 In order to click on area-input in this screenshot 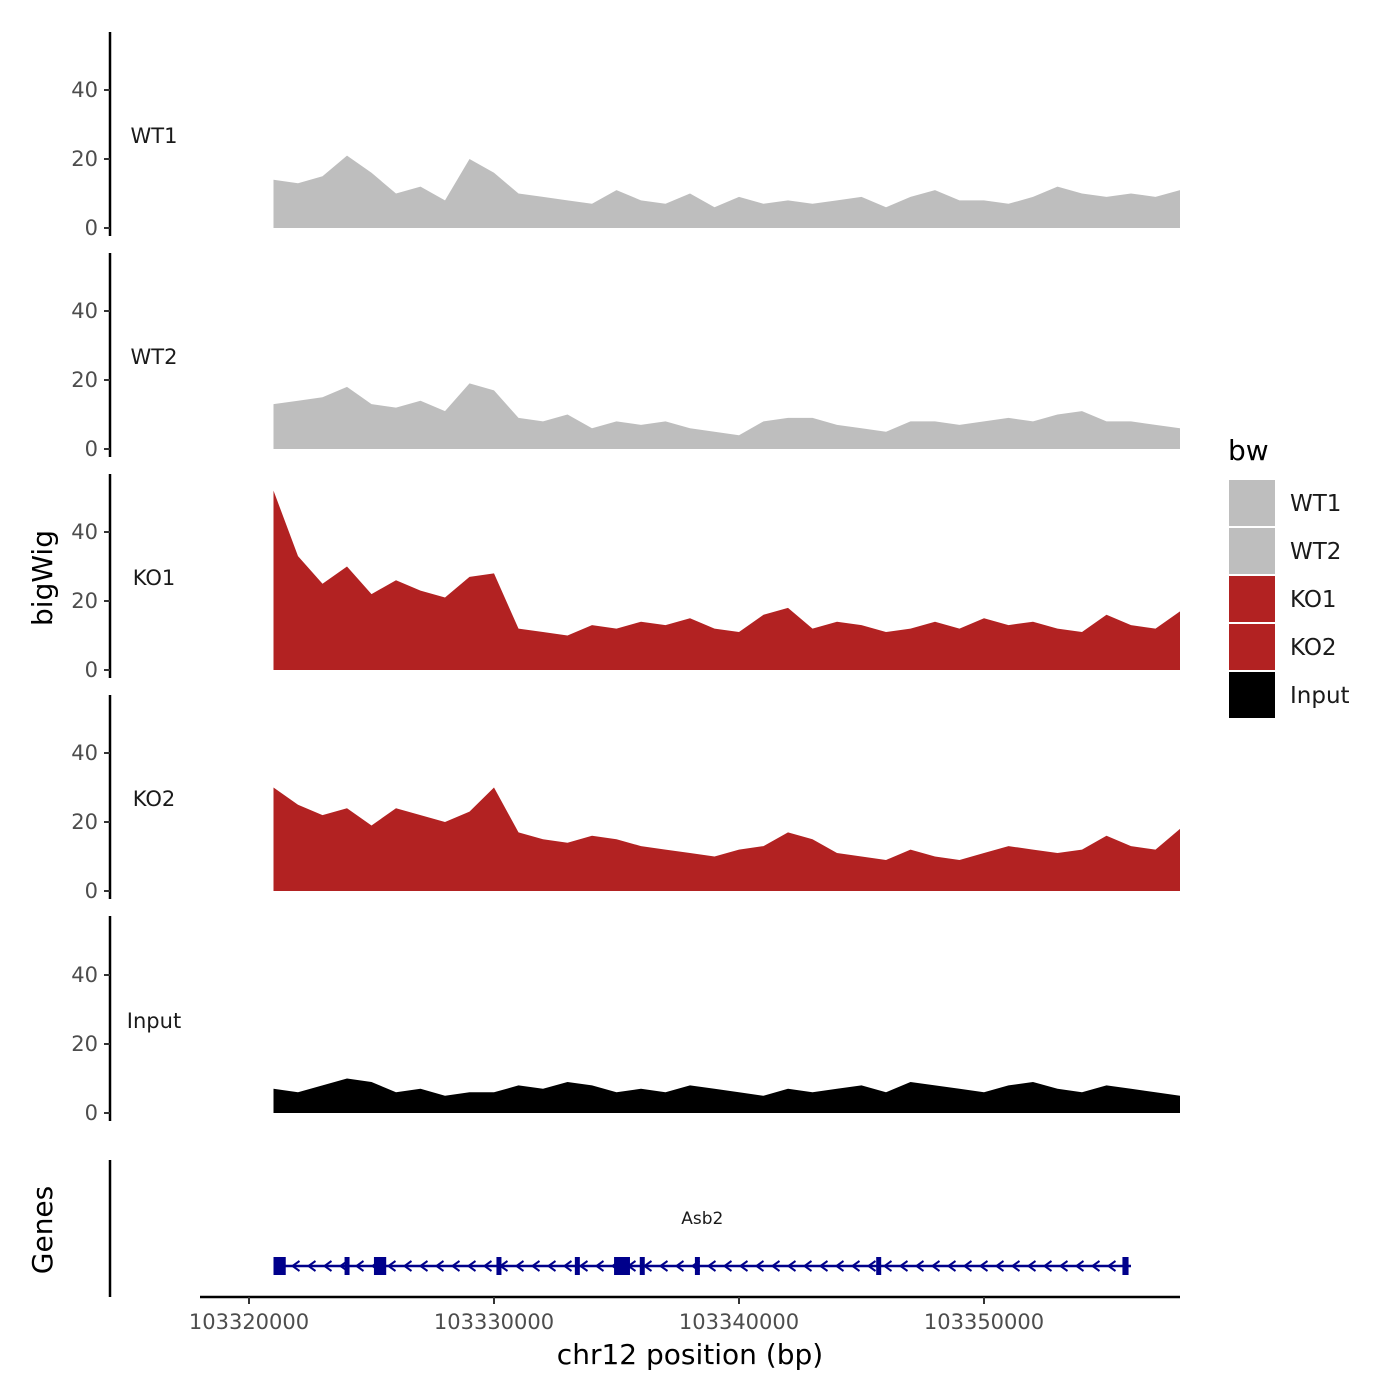, I will do `click(726, 1095)`.